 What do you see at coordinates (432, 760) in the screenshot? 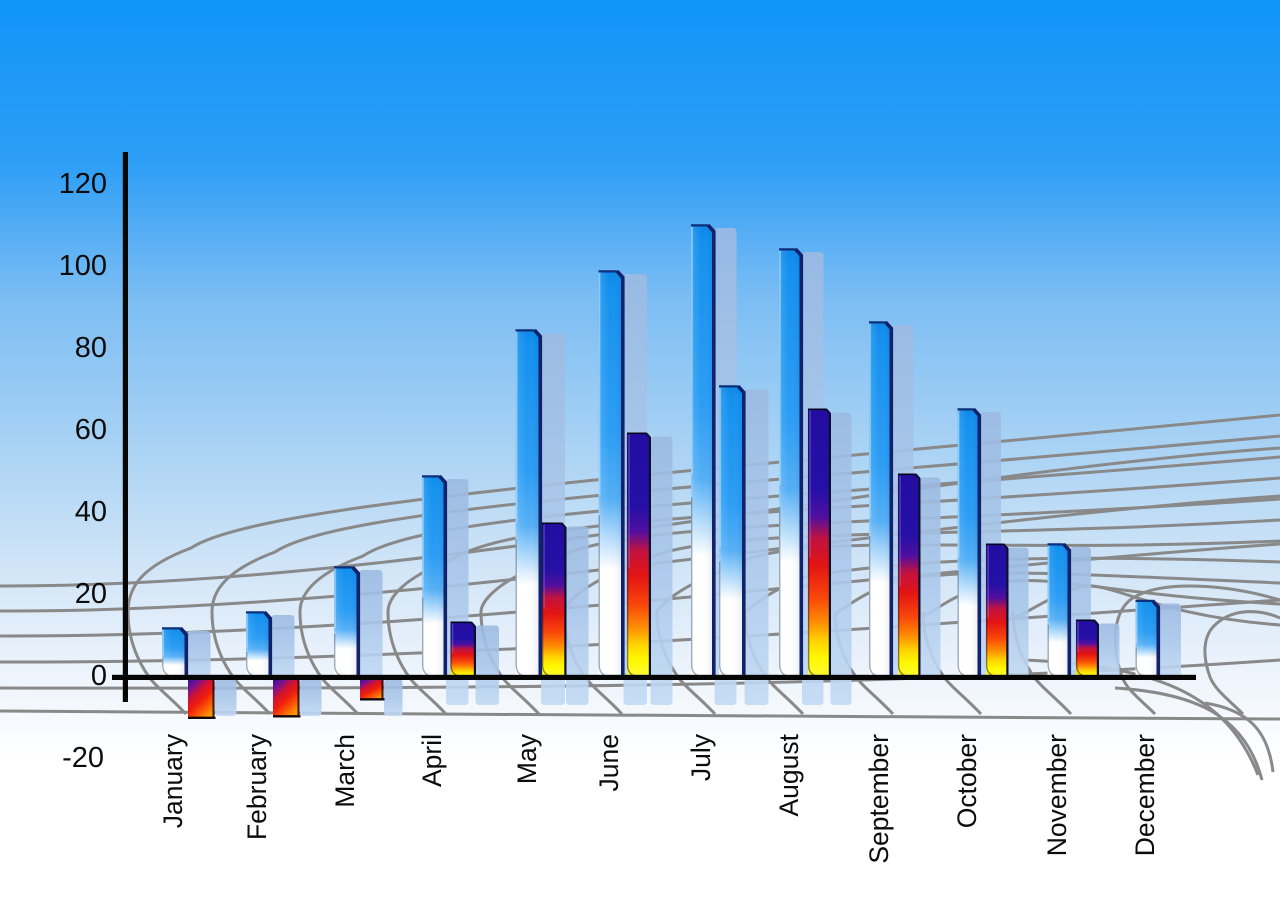
I see `svg-text: April` at bounding box center [432, 760].